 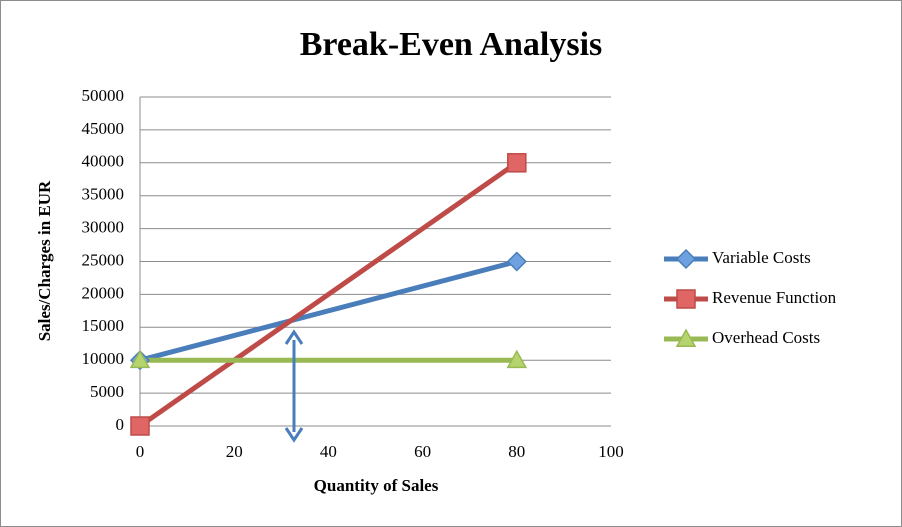 I want to click on x-tick-label: 40, so click(x=328, y=451).